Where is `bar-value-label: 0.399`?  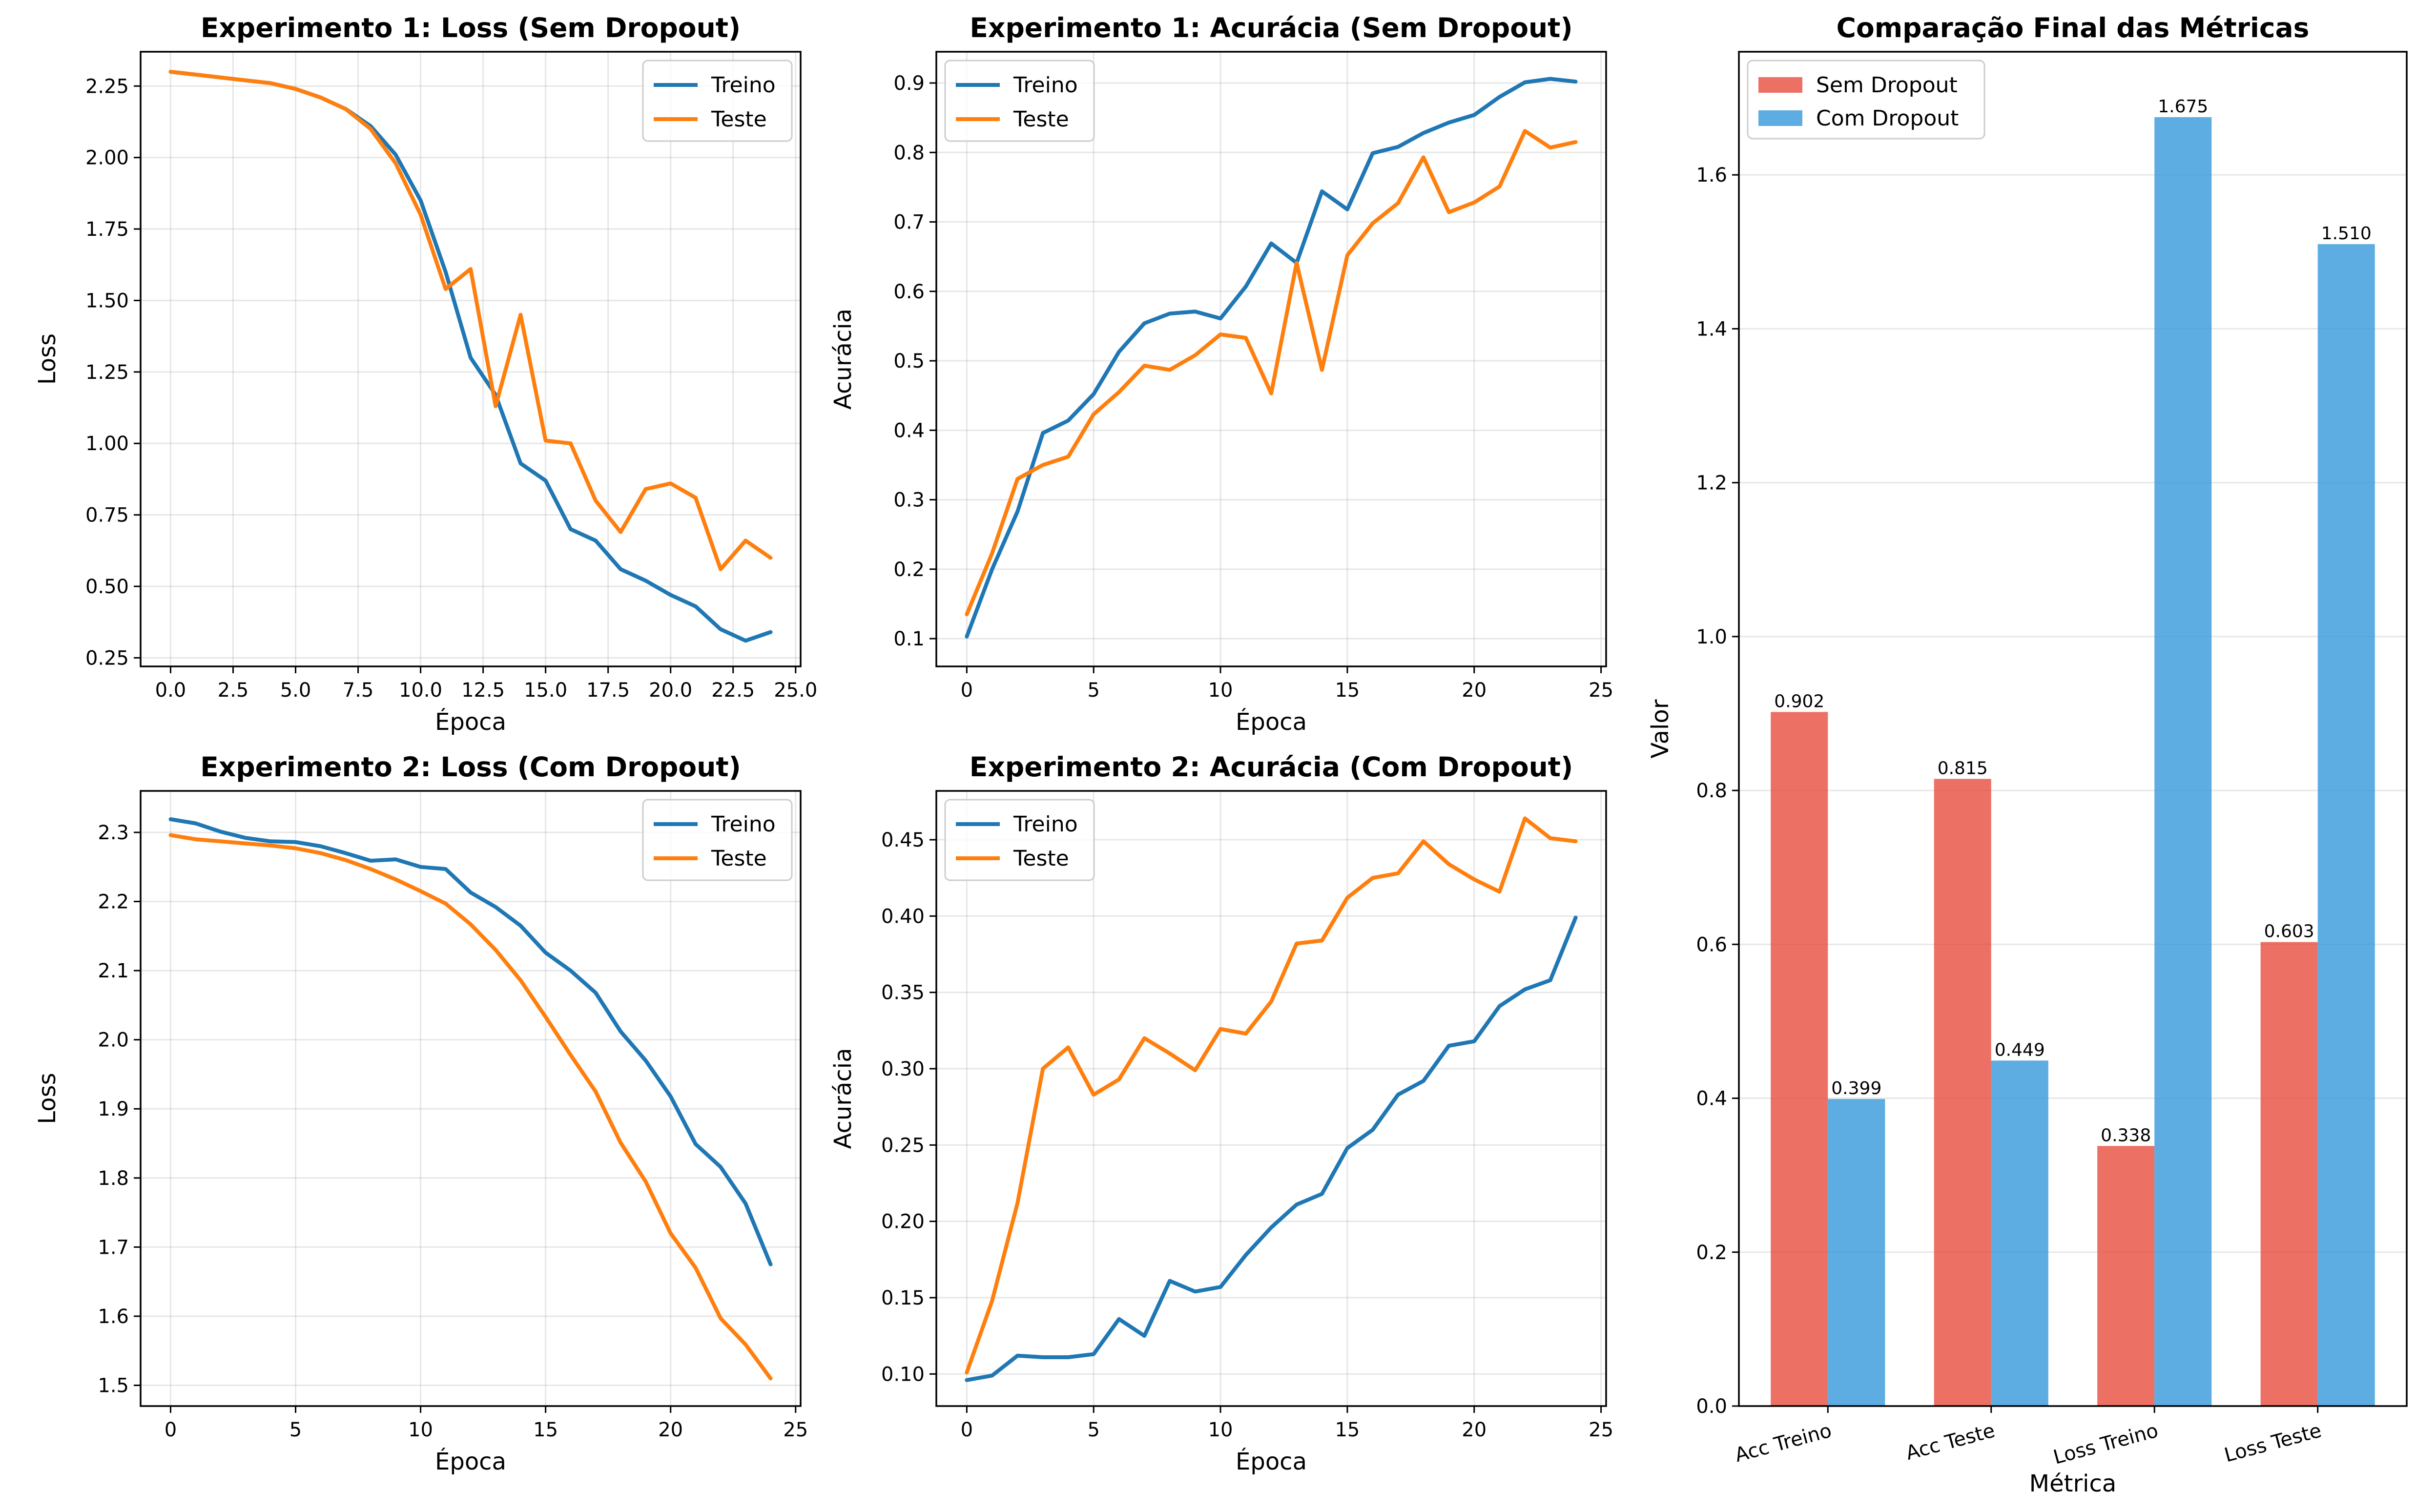 bar-value-label: 0.399 is located at coordinates (1856, 1088).